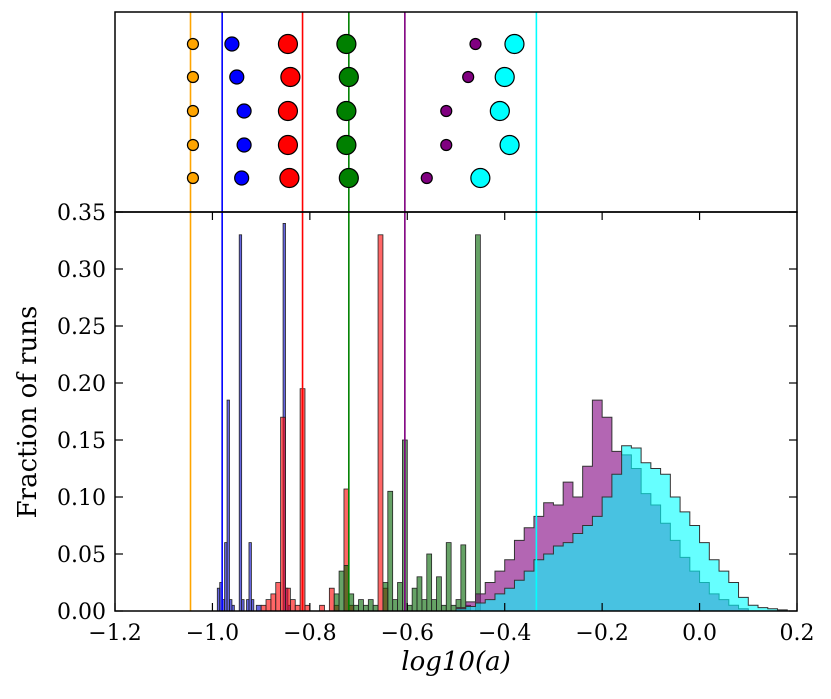 This screenshot has width=831, height=699. What do you see at coordinates (81, 413) in the screenshot?
I see `y-tick-labels: 0.00 0.05 0.10 0.15 0.20 0.25 0.30 0.35` at bounding box center [81, 413].